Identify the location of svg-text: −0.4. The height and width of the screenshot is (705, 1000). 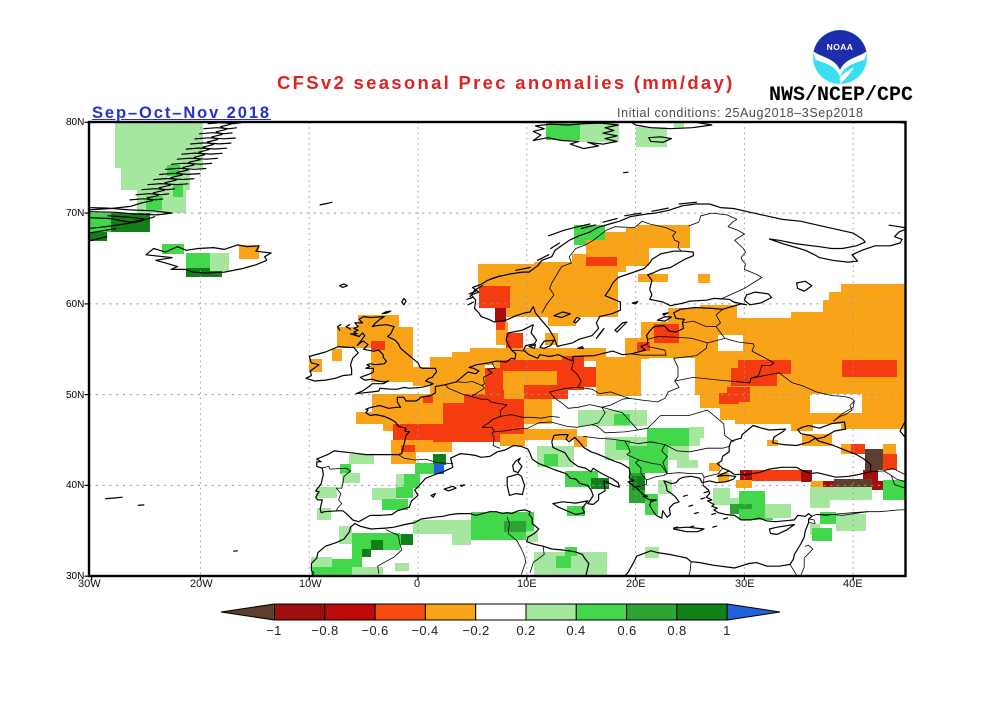
(424, 630).